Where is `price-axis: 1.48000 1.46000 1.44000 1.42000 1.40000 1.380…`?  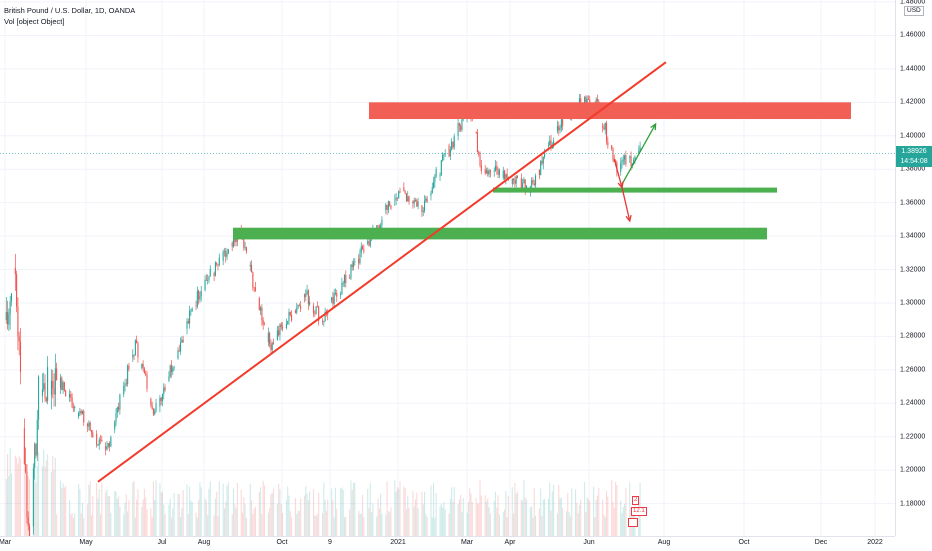
price-axis: 1.48000 1.46000 1.44000 1.42000 1.40000 1.380… is located at coordinates (913, 268).